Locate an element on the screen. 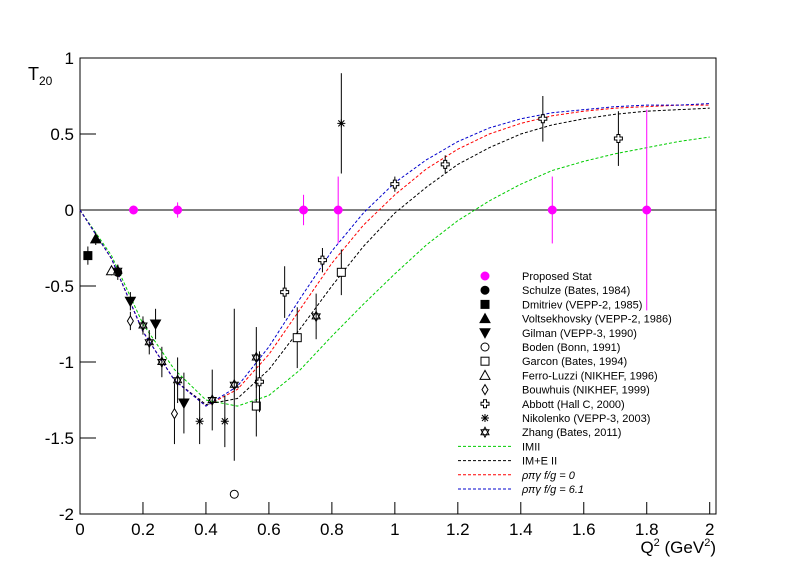 The height and width of the screenshot is (572, 796). y-tick-label: -0.5 is located at coordinates (59, 286).